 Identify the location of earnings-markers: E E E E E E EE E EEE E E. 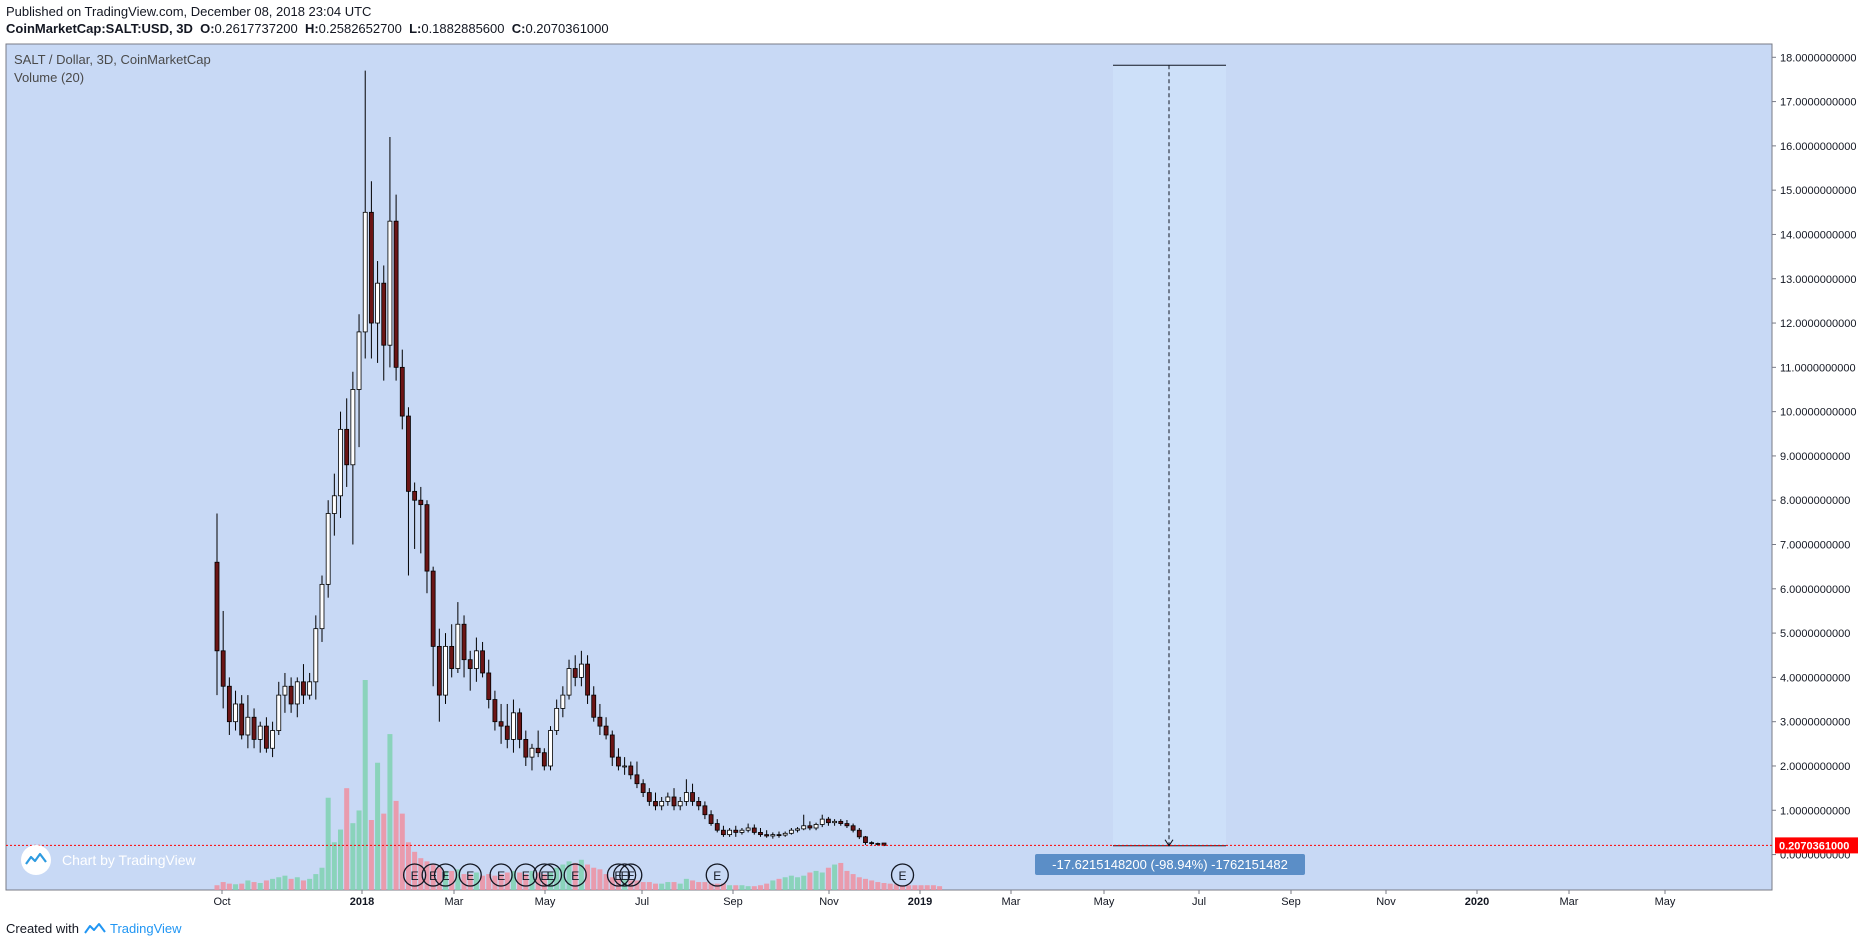
(658, 875).